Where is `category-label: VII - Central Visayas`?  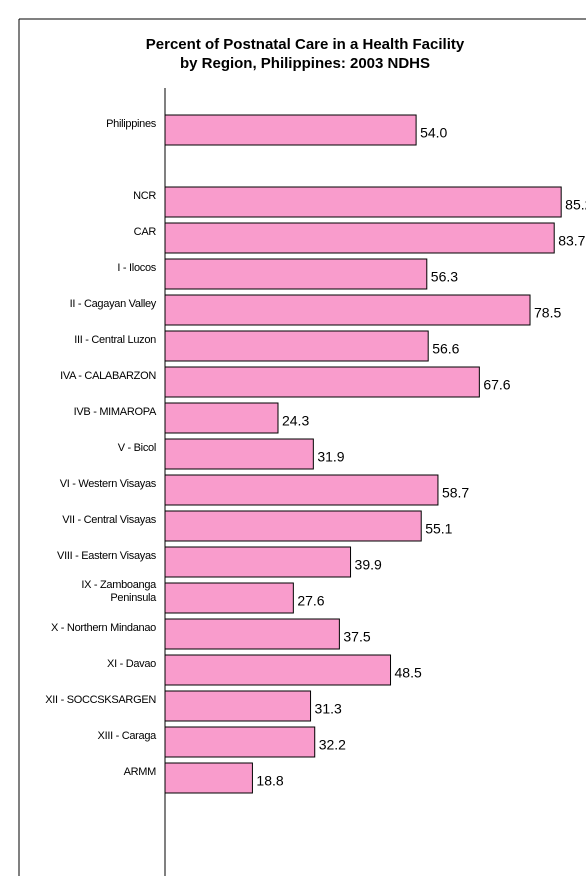 category-label: VII - Central Visayas is located at coordinates (109, 519).